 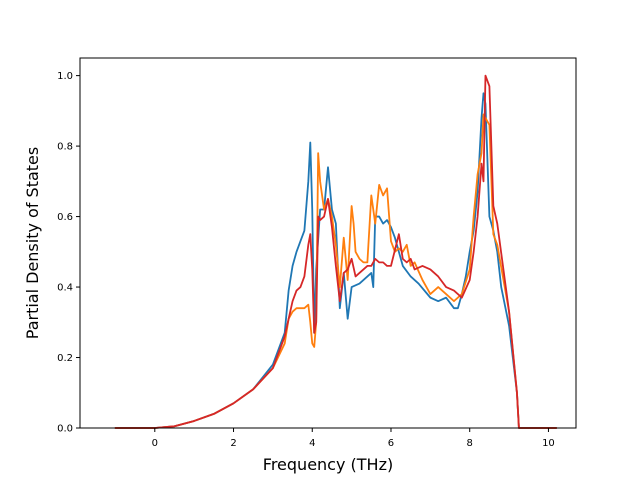 What do you see at coordinates (328, 464) in the screenshot?
I see `x-axis-title: Frequency (THz)` at bounding box center [328, 464].